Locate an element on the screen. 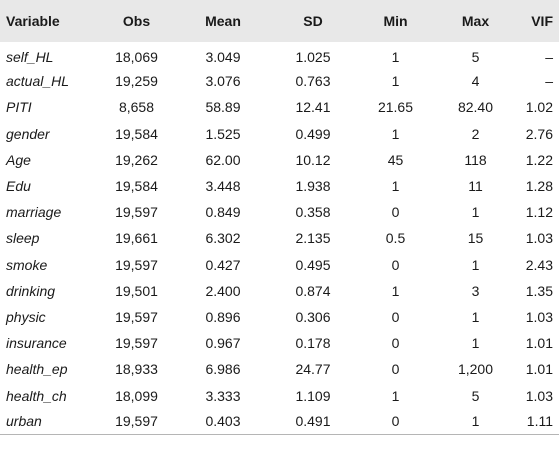  cell-max: 2 is located at coordinates (475, 133).